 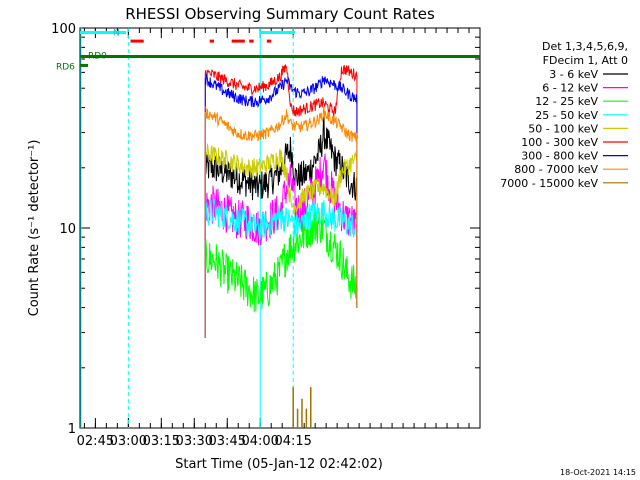 What do you see at coordinates (585, 46) in the screenshot?
I see `legend-header-line1: Det 1,3,4,5,6,9,` at bounding box center [585, 46].